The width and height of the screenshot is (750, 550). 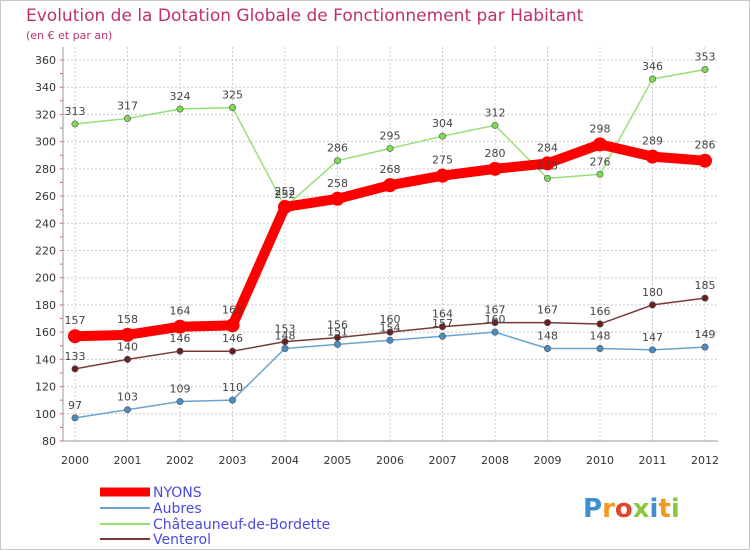 I want to click on point-aubres-2003, so click(x=233, y=400).